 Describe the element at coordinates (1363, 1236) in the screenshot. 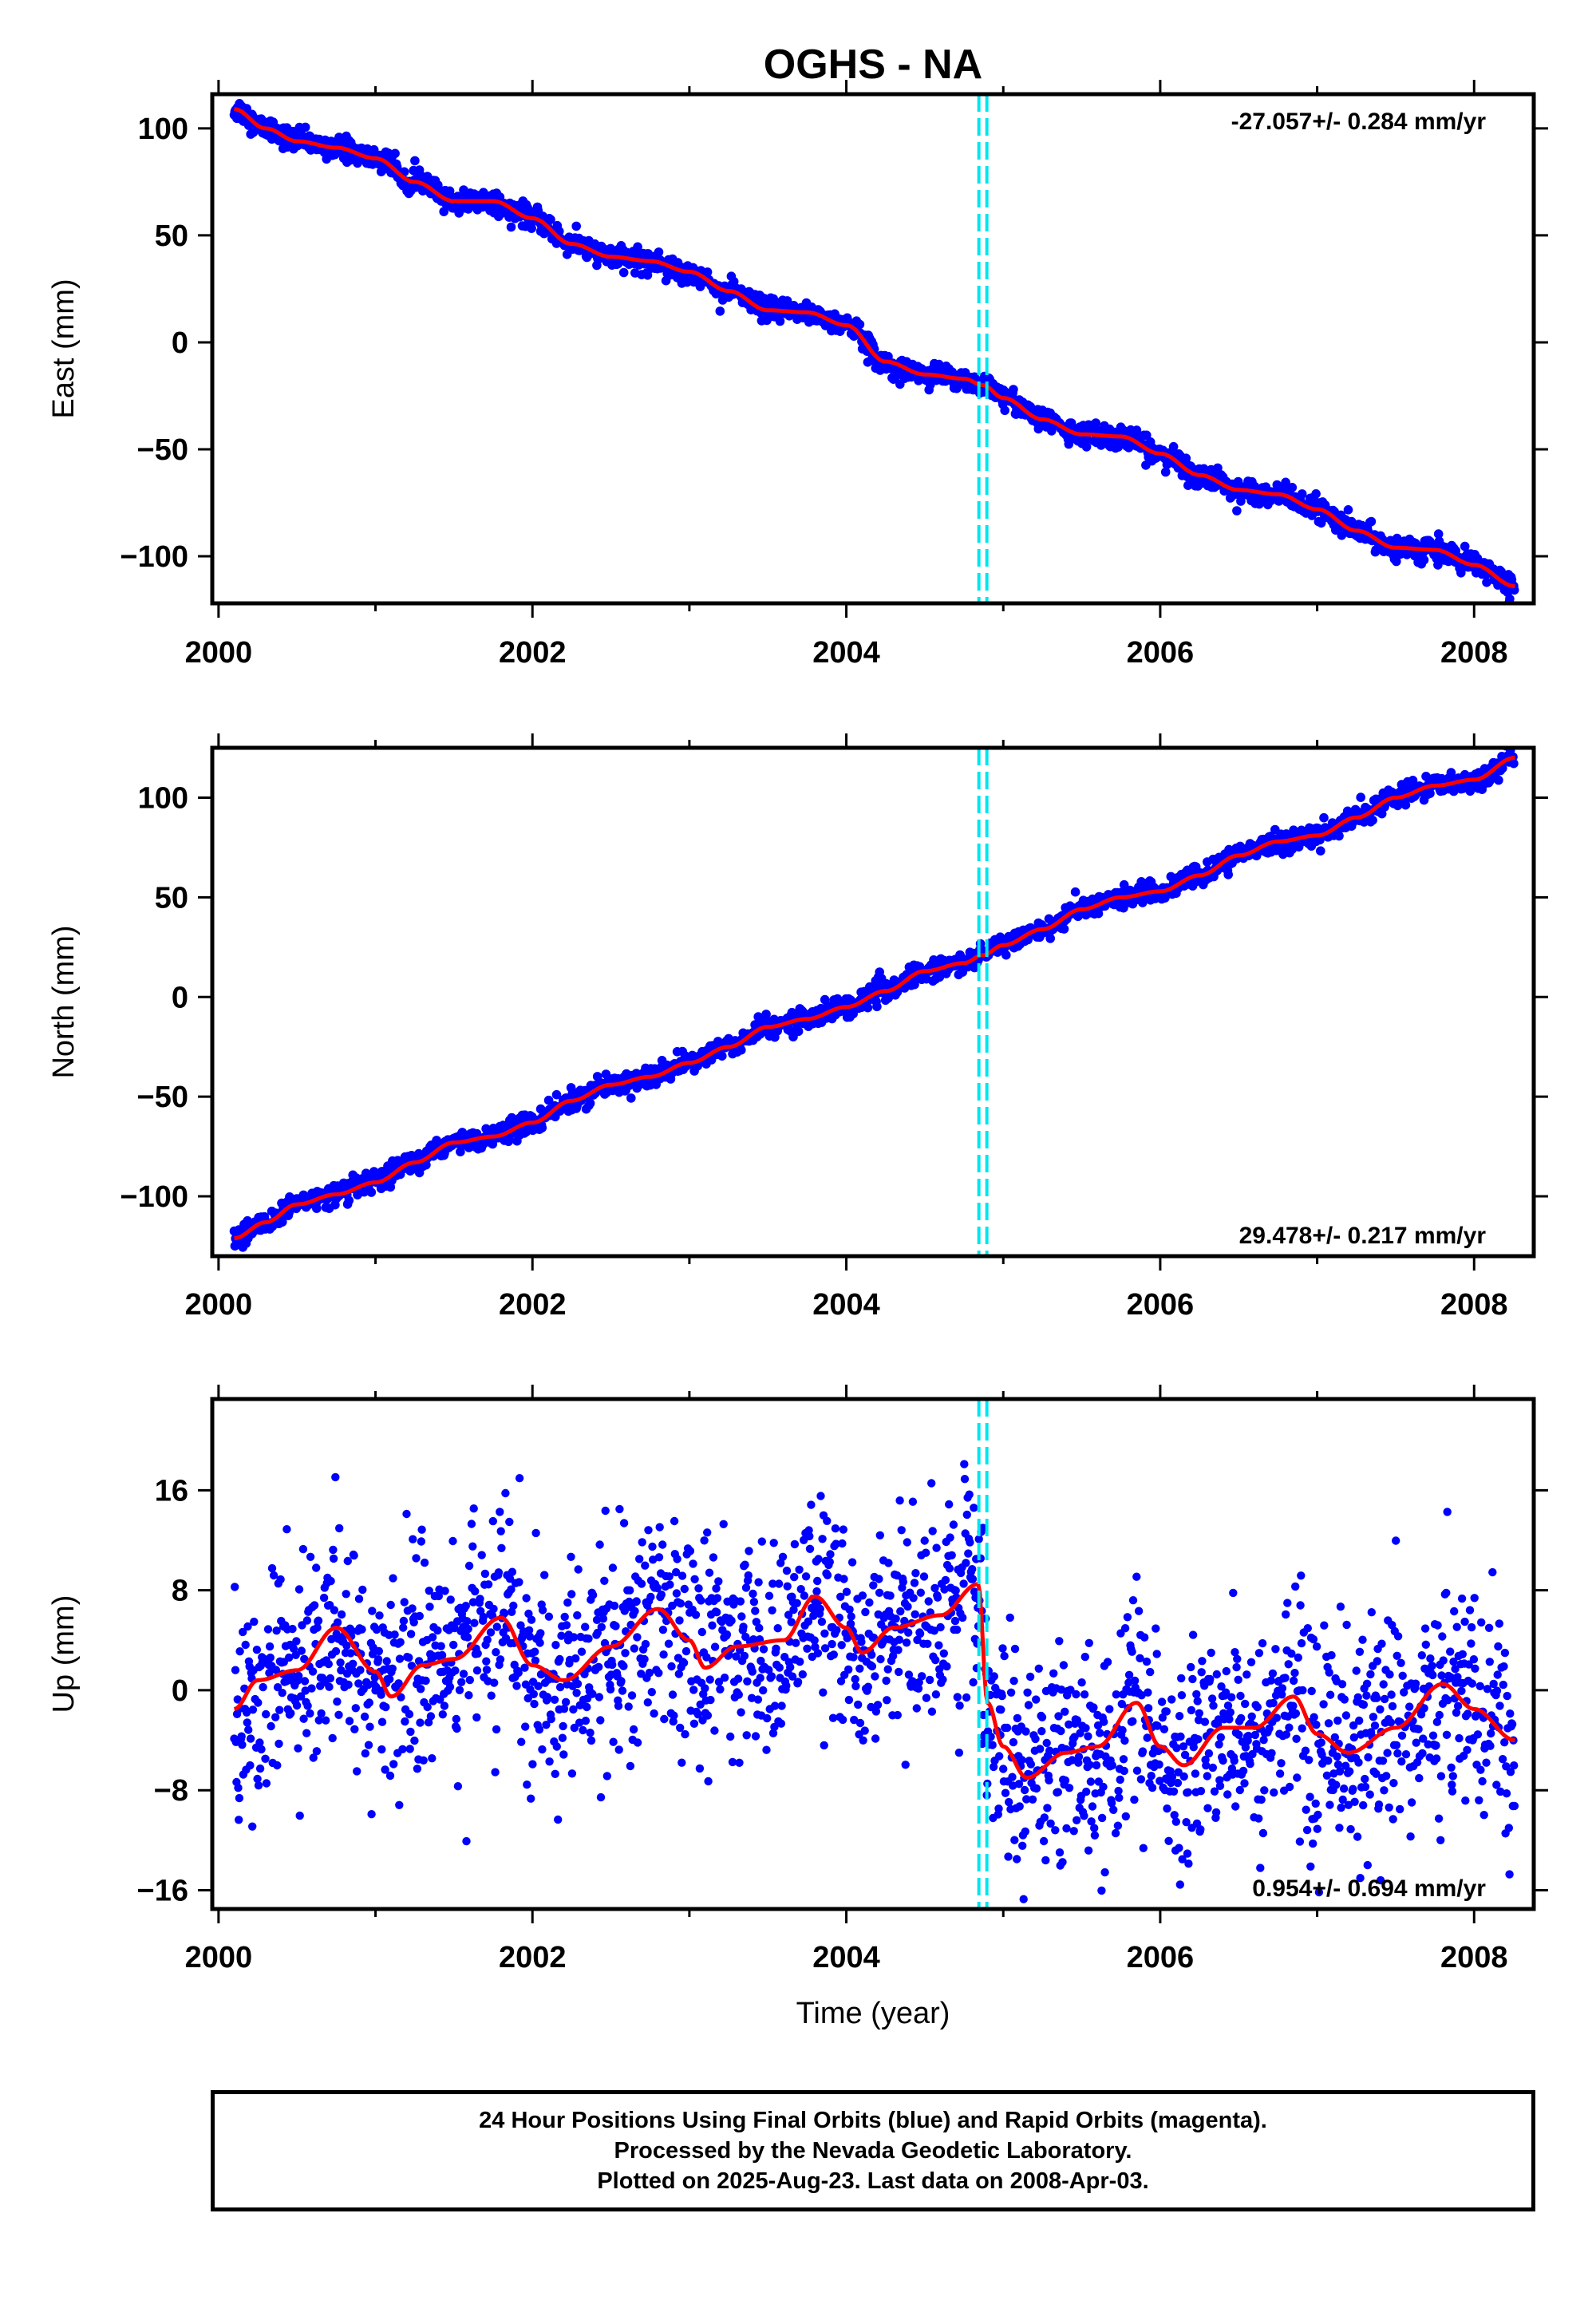

I see `north-rate-label: 29.478+/- 0.217 mm/yr` at that location.